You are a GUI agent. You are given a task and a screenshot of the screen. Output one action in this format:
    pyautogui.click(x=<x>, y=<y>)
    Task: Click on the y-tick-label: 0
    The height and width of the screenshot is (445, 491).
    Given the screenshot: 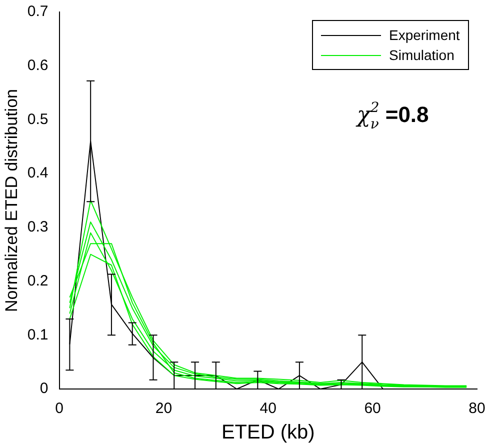 What is the action you would take?
    pyautogui.click(x=44, y=389)
    